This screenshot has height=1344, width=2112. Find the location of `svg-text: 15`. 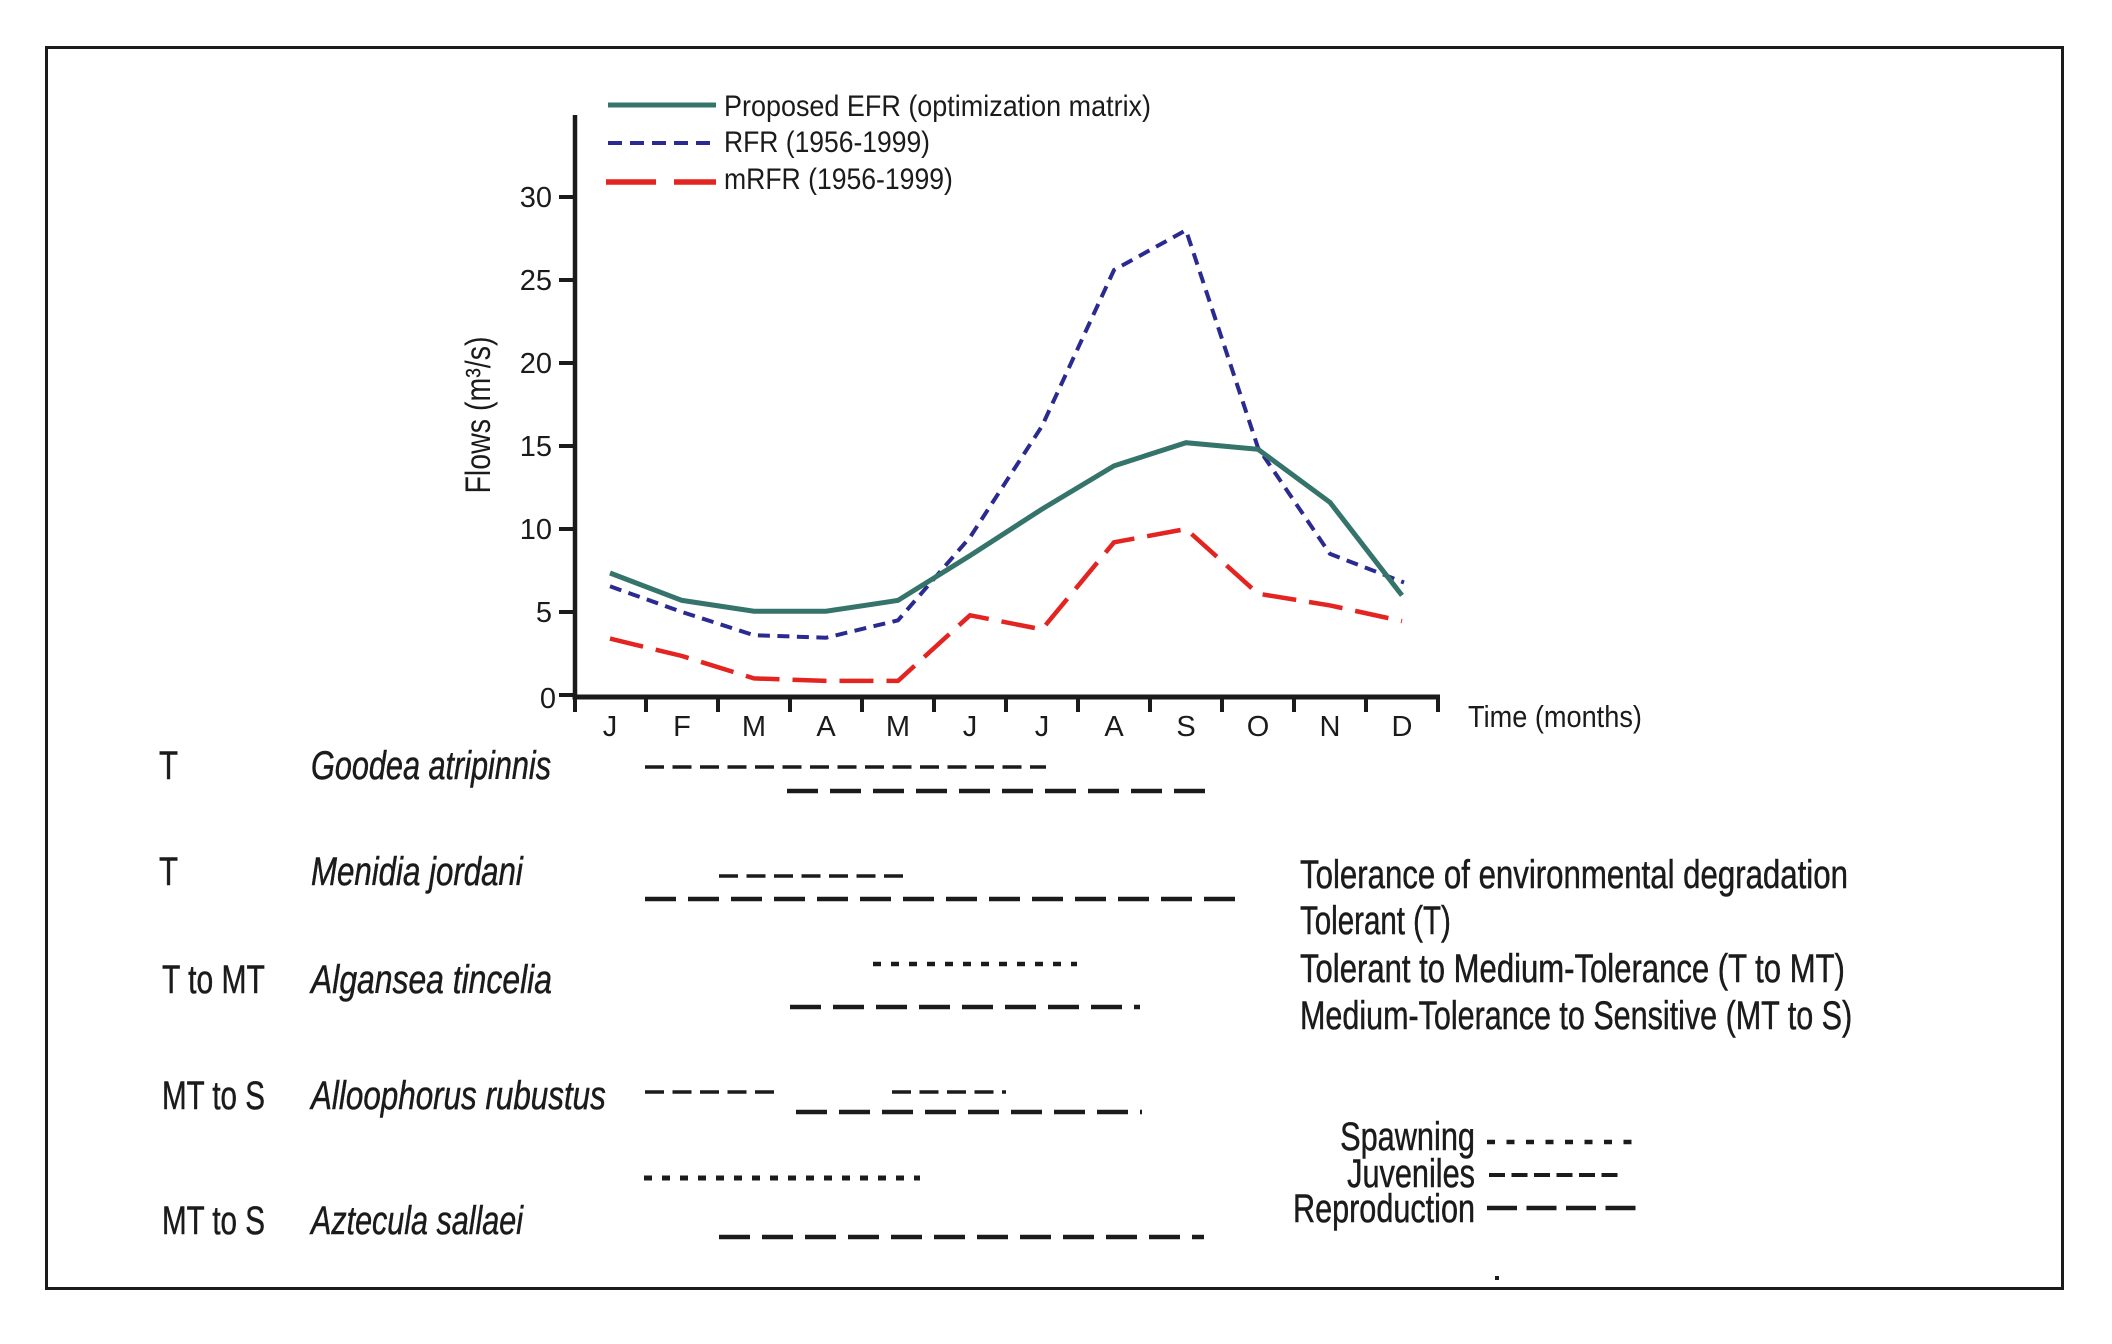

svg-text: 15 is located at coordinates (536, 447).